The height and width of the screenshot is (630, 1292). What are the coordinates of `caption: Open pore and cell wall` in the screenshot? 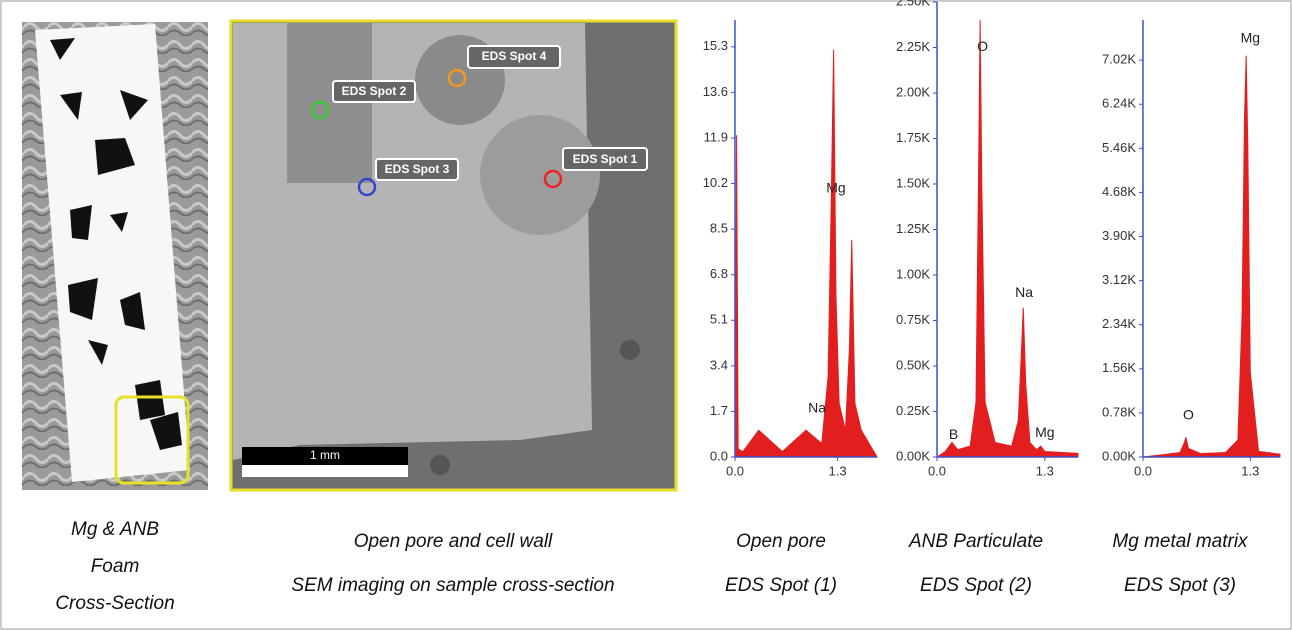 It's located at (453, 541).